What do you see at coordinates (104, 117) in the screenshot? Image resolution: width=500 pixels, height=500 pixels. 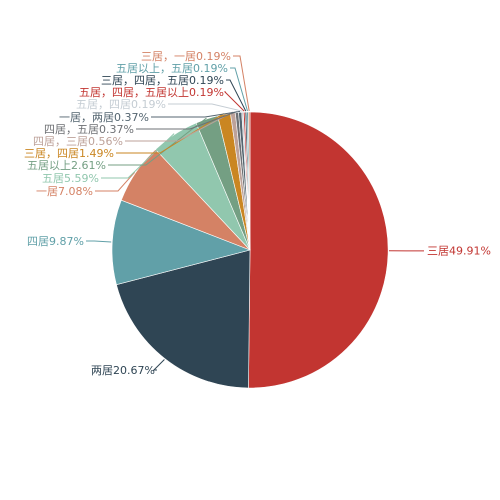 I see `slice-label-9: 一居，两居0.37%` at bounding box center [104, 117].